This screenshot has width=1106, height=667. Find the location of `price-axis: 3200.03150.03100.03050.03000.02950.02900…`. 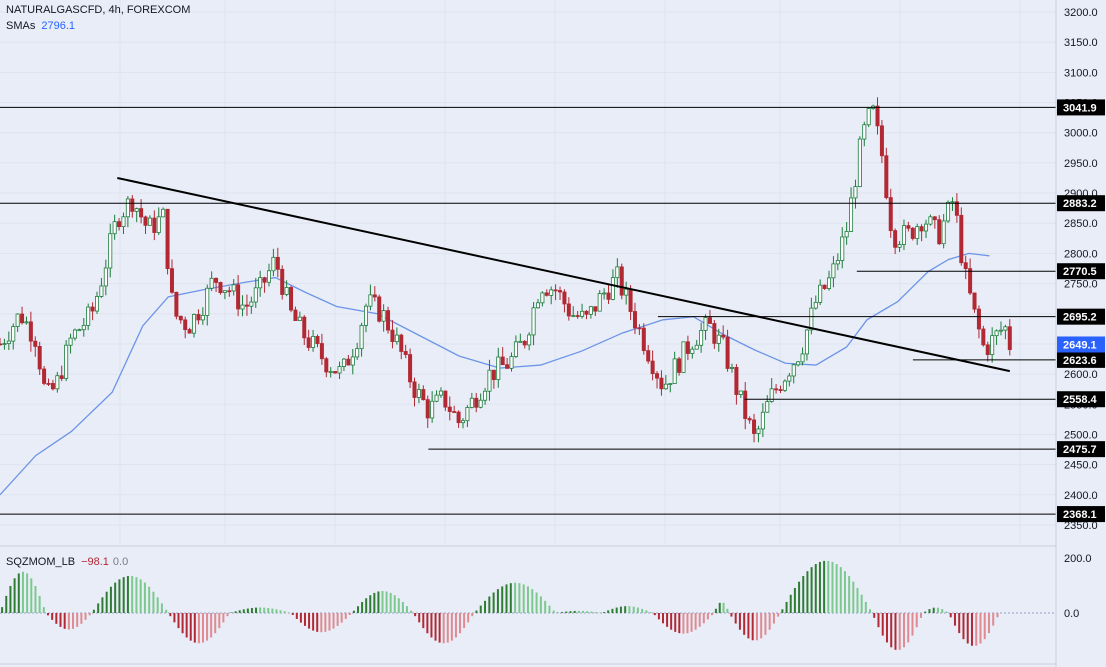

price-axis: 3200.03150.03100.03050.03000.02950.02900… is located at coordinates (1080, 333).